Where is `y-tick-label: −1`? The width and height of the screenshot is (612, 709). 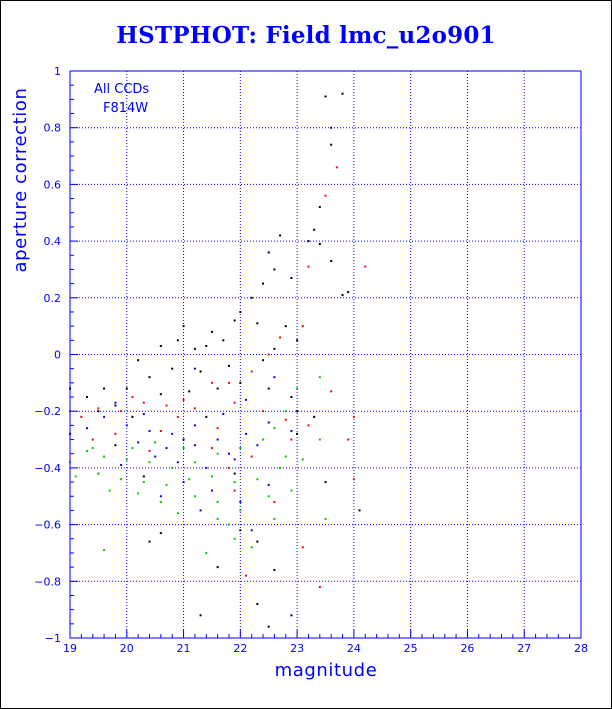
y-tick-label: −1 is located at coordinates (53, 638).